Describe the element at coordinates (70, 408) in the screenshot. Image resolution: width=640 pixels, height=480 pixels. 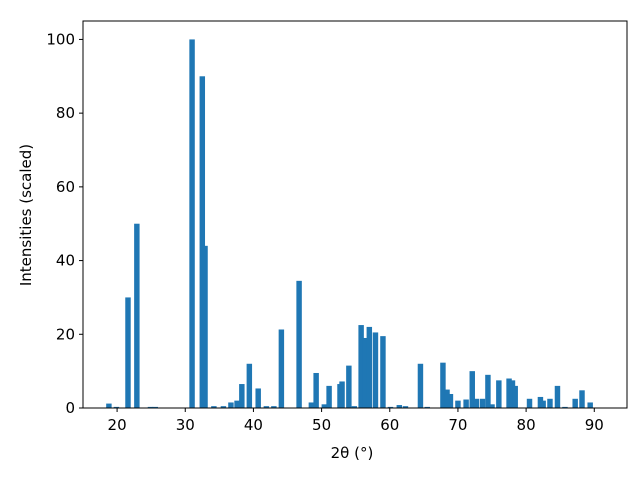
I see `y-tick-label: 0` at that location.